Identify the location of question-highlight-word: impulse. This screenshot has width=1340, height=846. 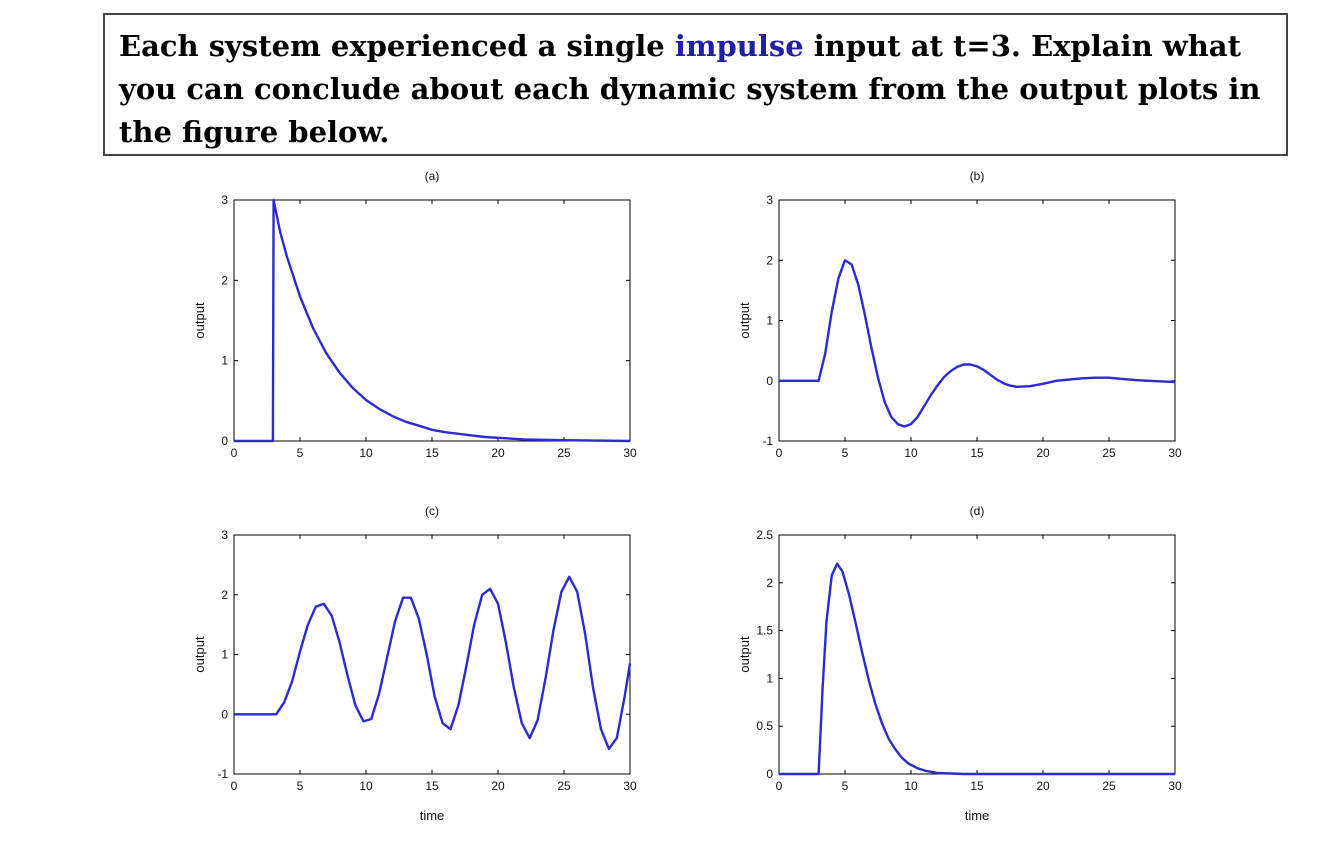
(739, 46).